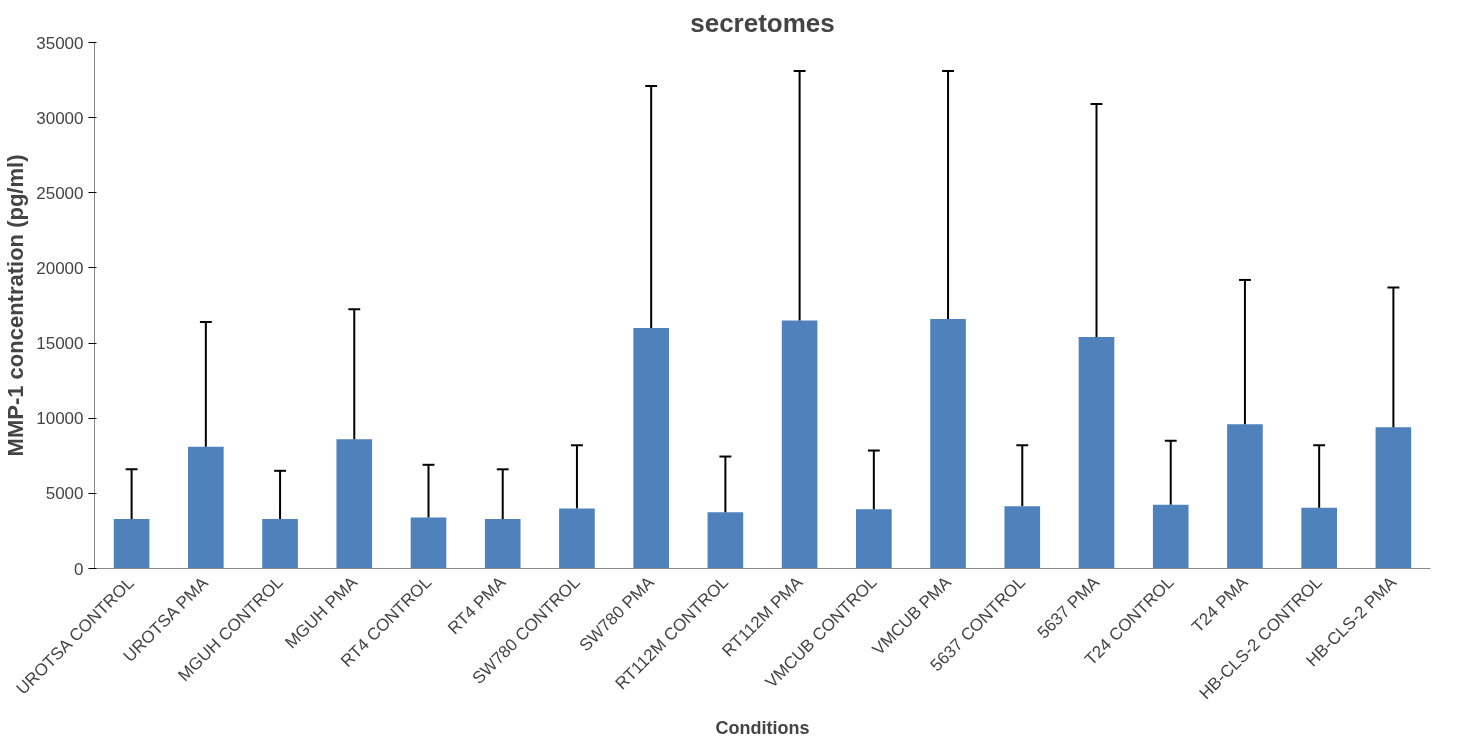 The image size is (1458, 754). I want to click on y-tick-label: 20000, so click(60, 268).